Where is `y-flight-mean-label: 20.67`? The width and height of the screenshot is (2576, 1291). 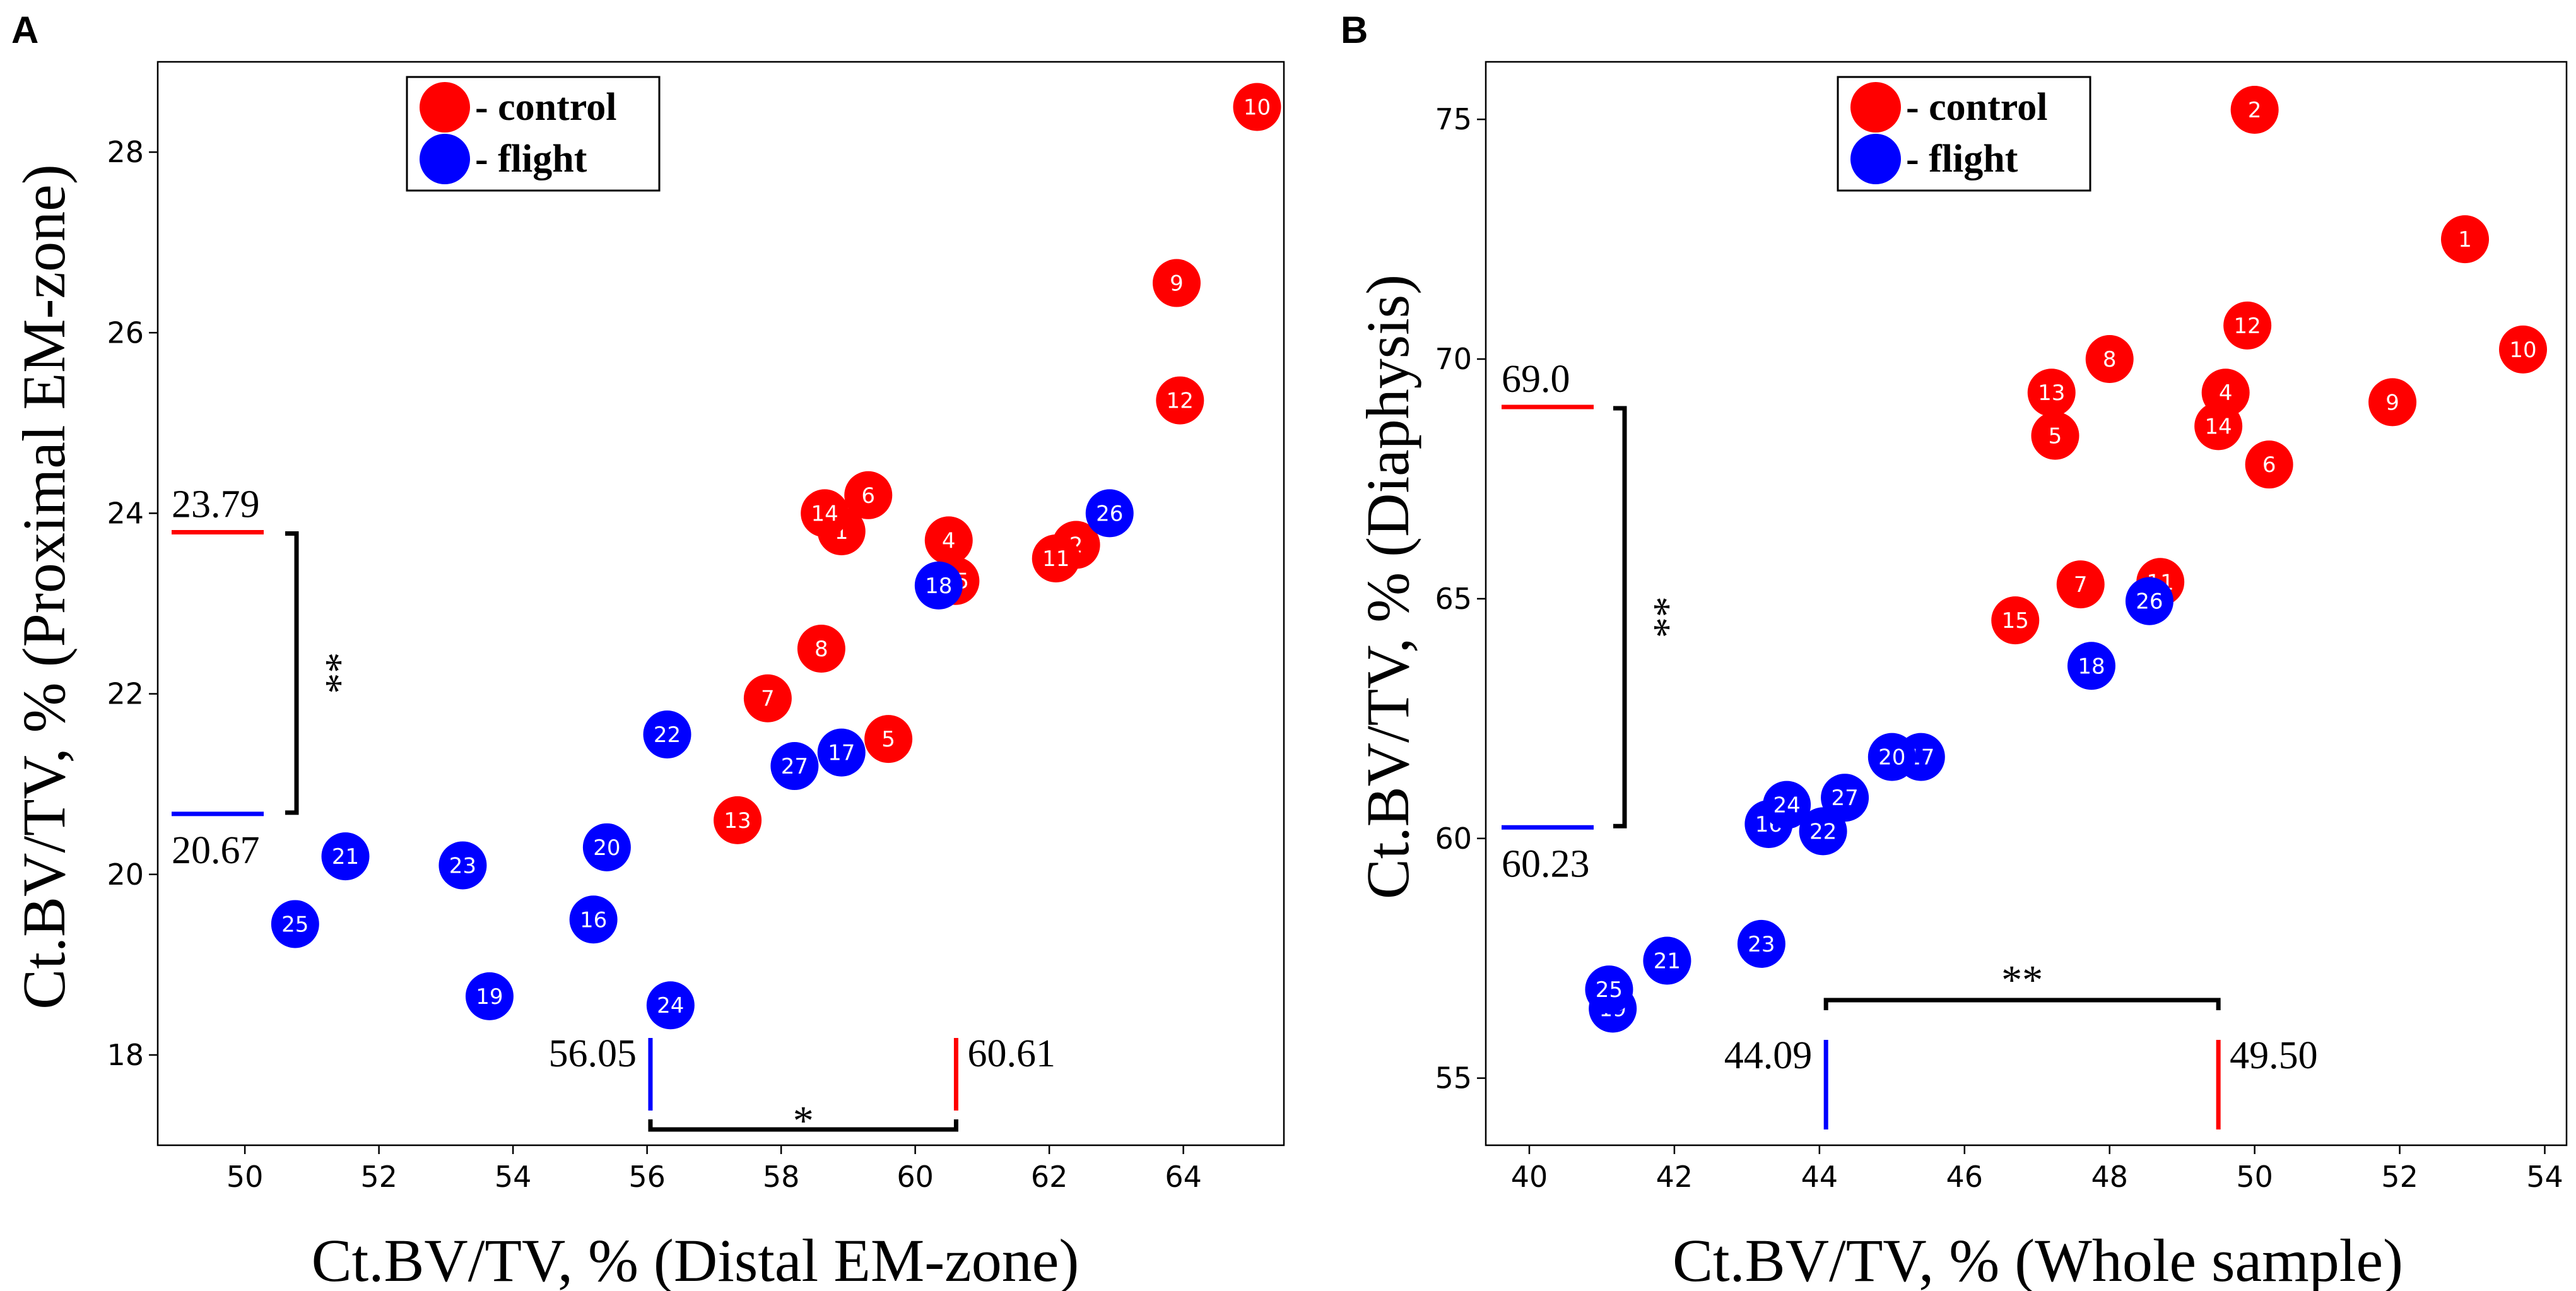
y-flight-mean-label: 20.67 is located at coordinates (216, 850).